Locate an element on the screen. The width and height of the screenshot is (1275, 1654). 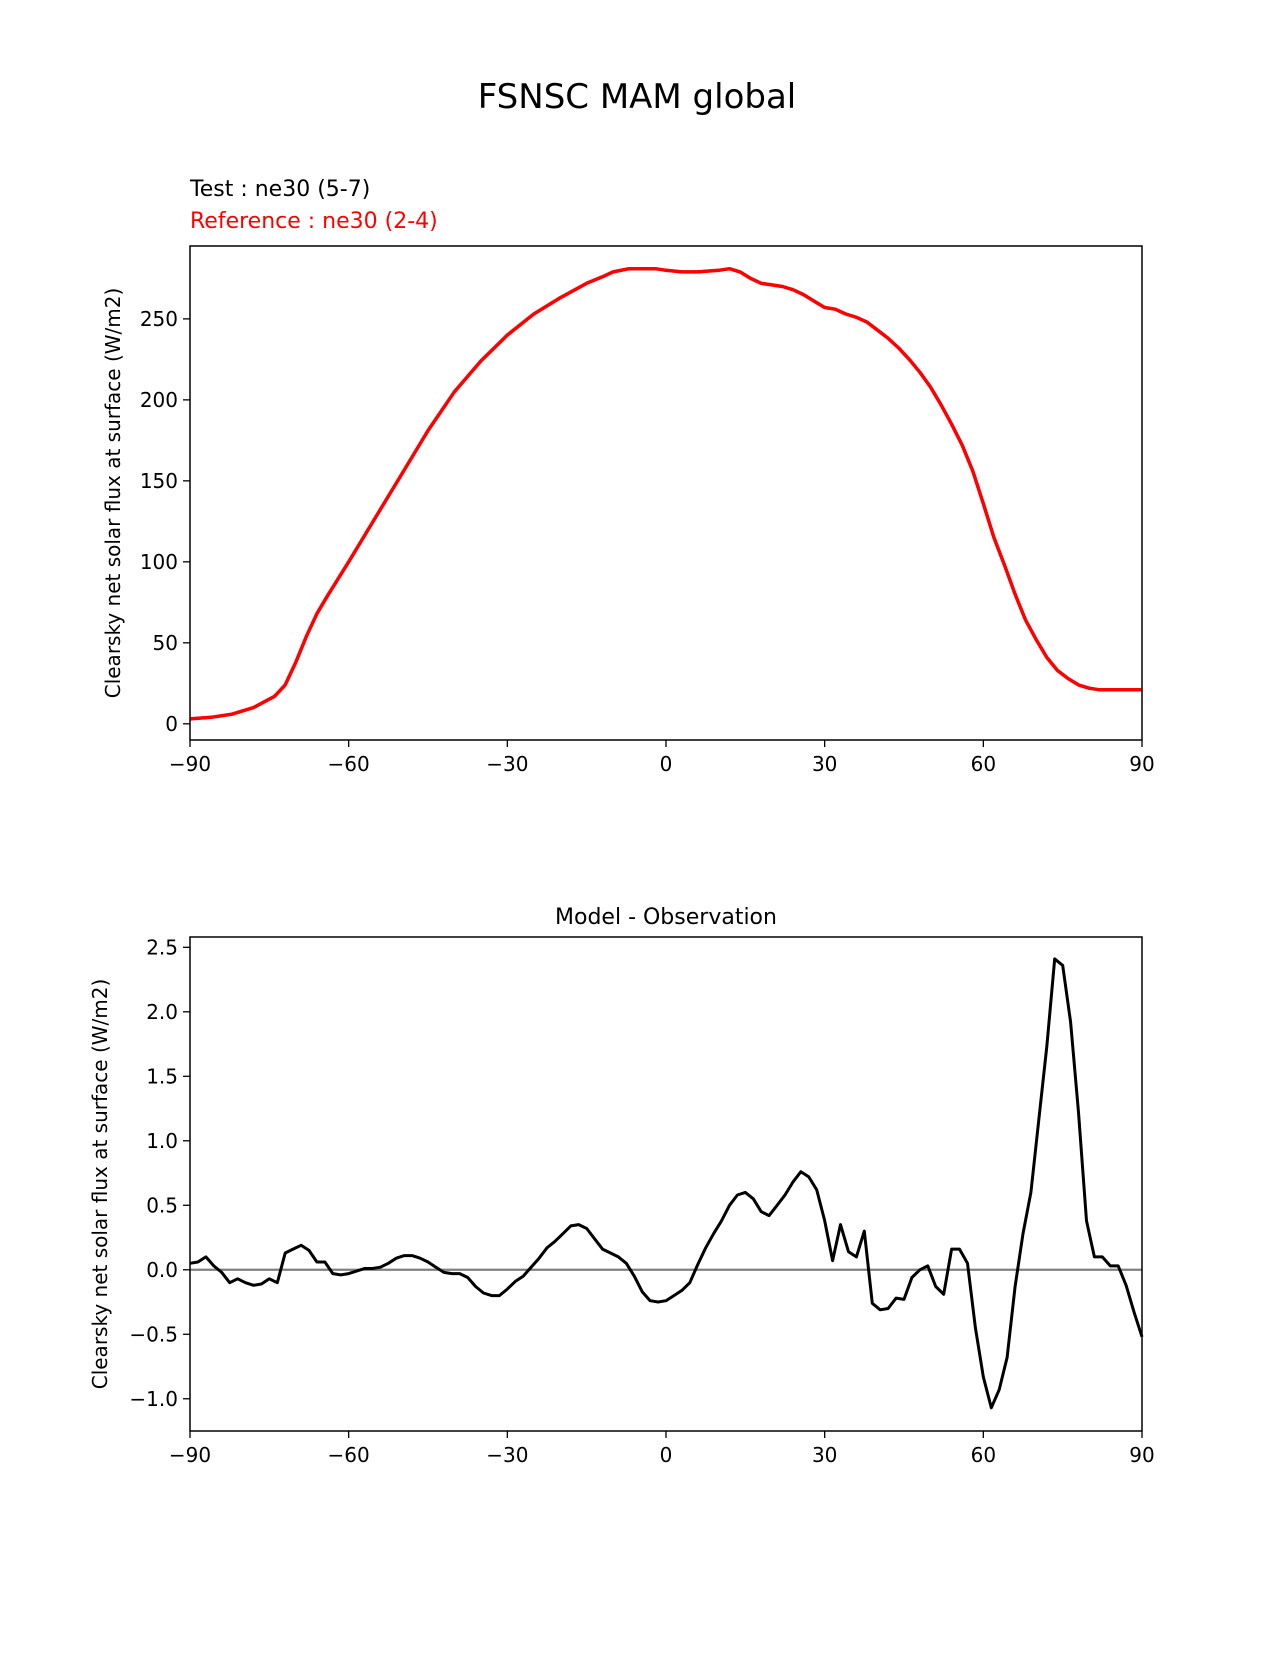
figure-title: FSNSC MAM global is located at coordinates (637, 97).